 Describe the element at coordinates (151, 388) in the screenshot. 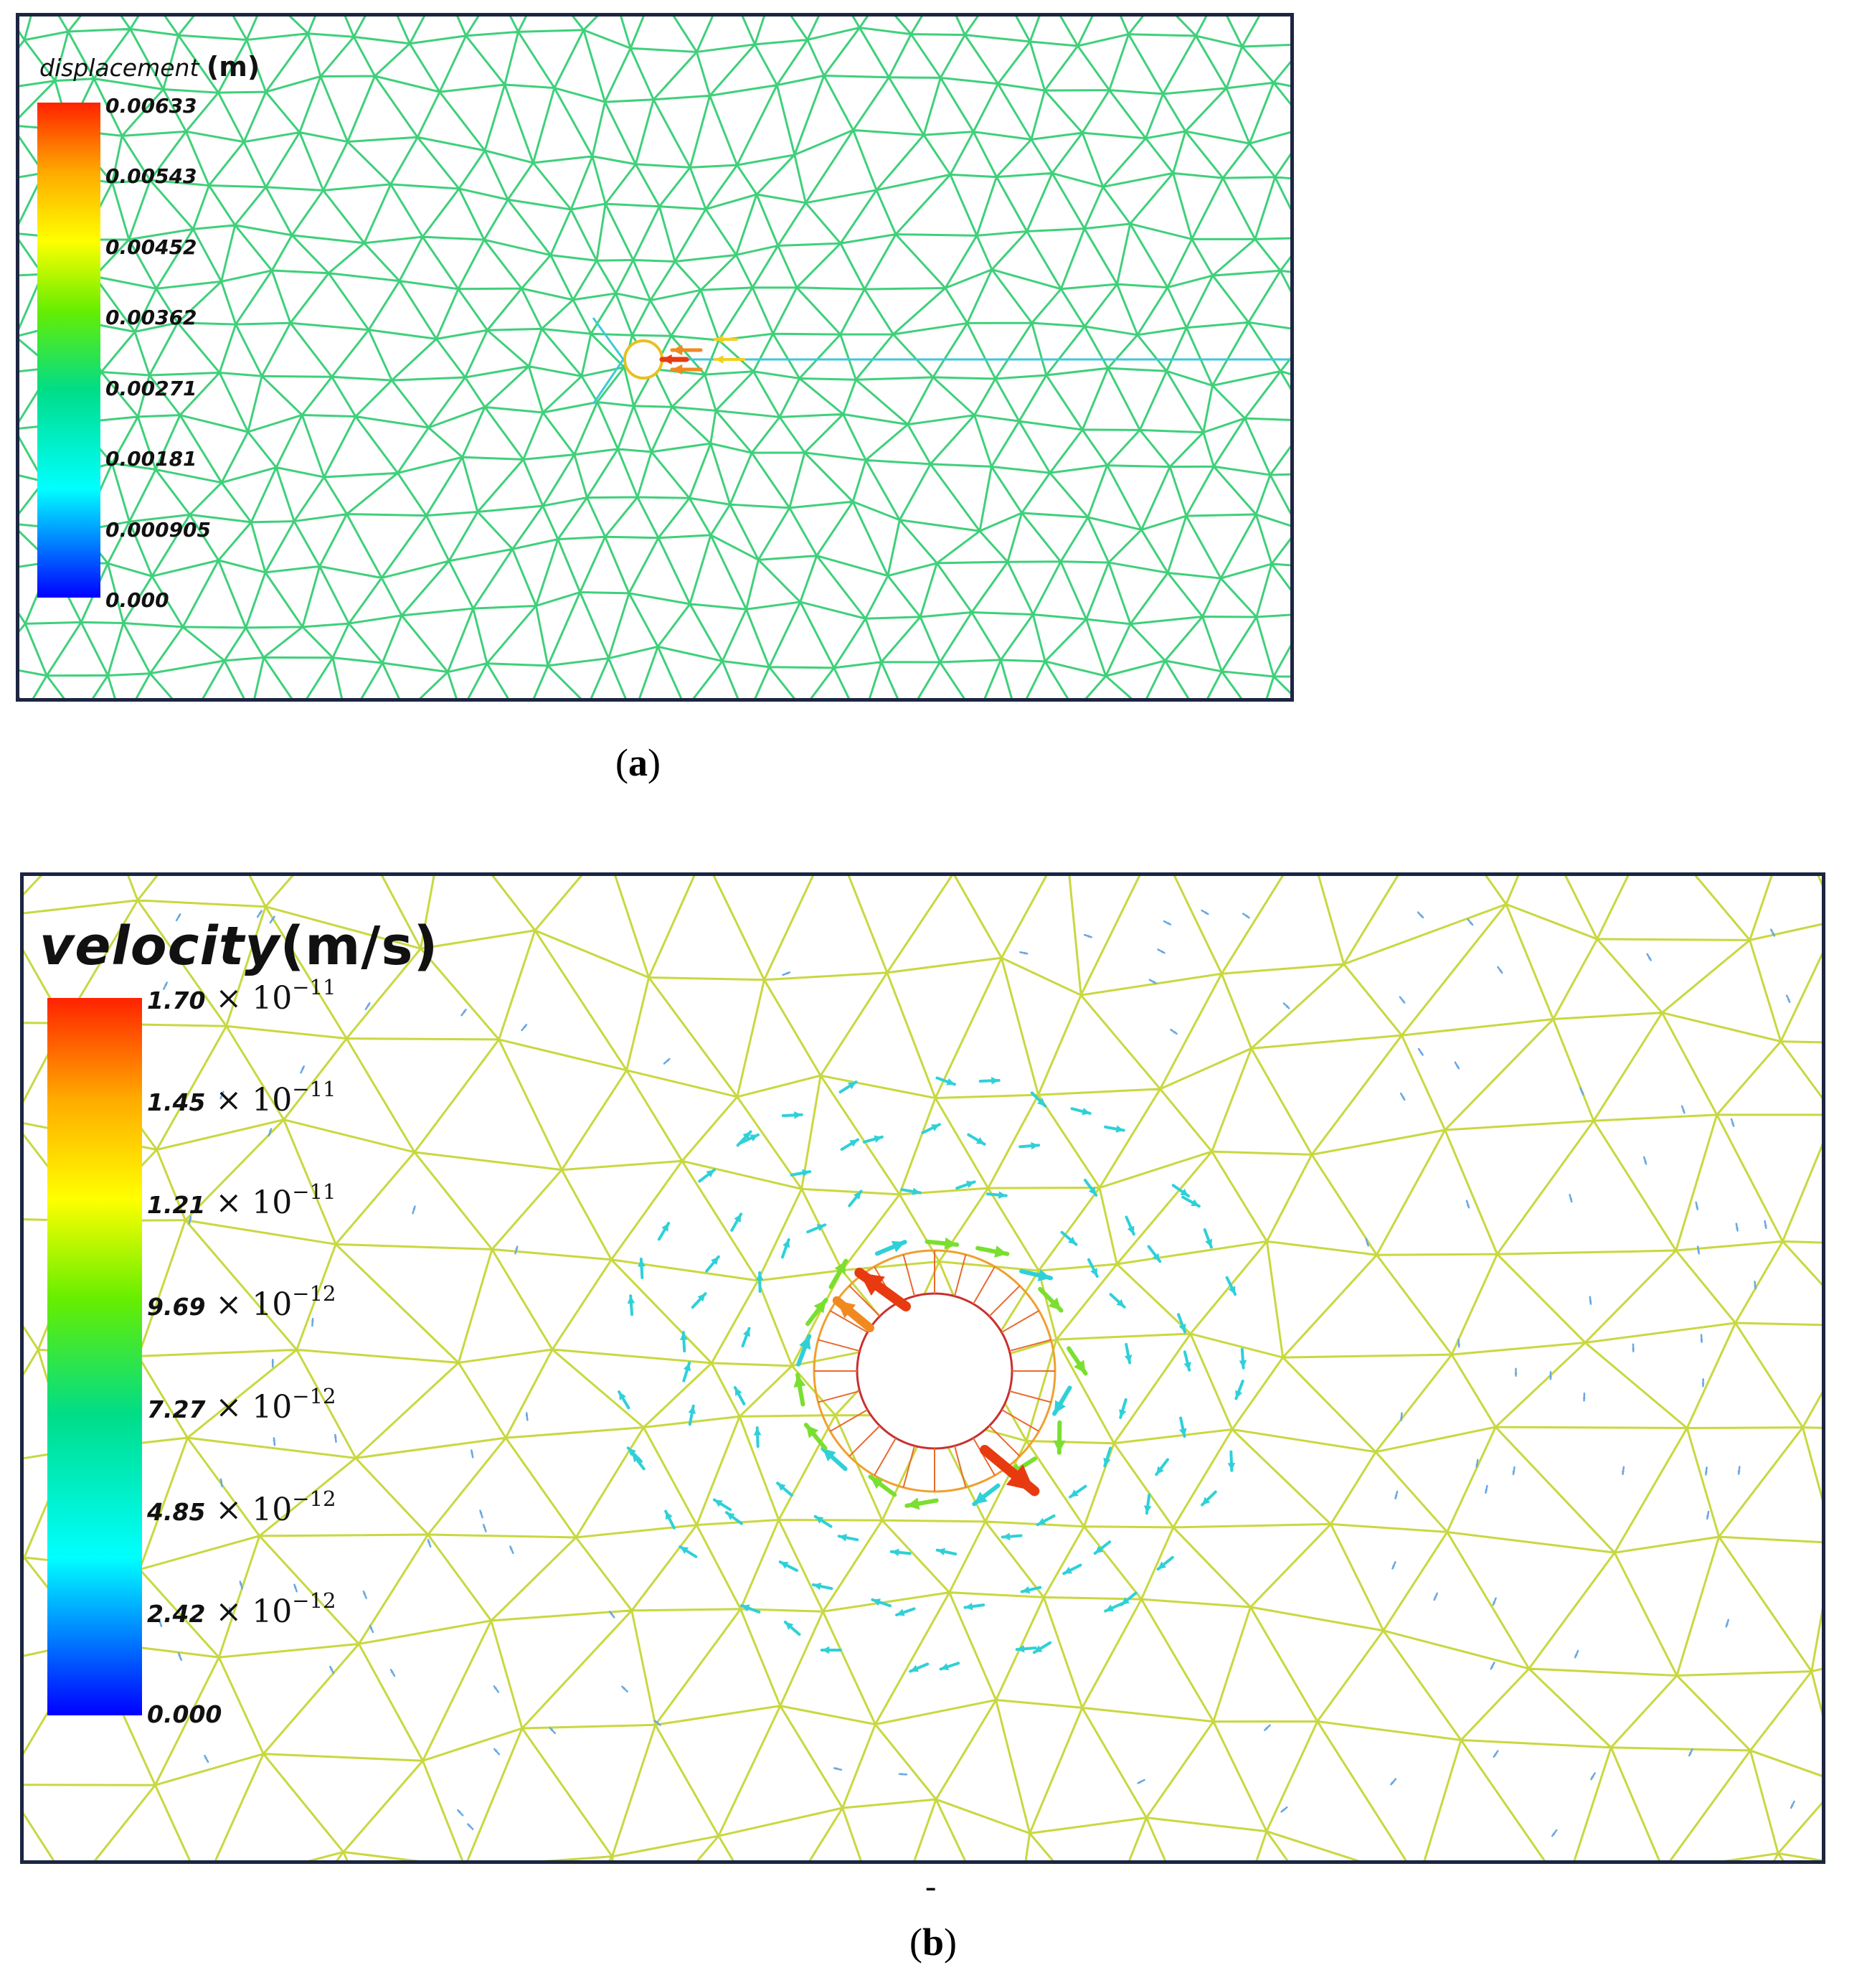

I see `colorbar-tick-label: 0.00271` at that location.